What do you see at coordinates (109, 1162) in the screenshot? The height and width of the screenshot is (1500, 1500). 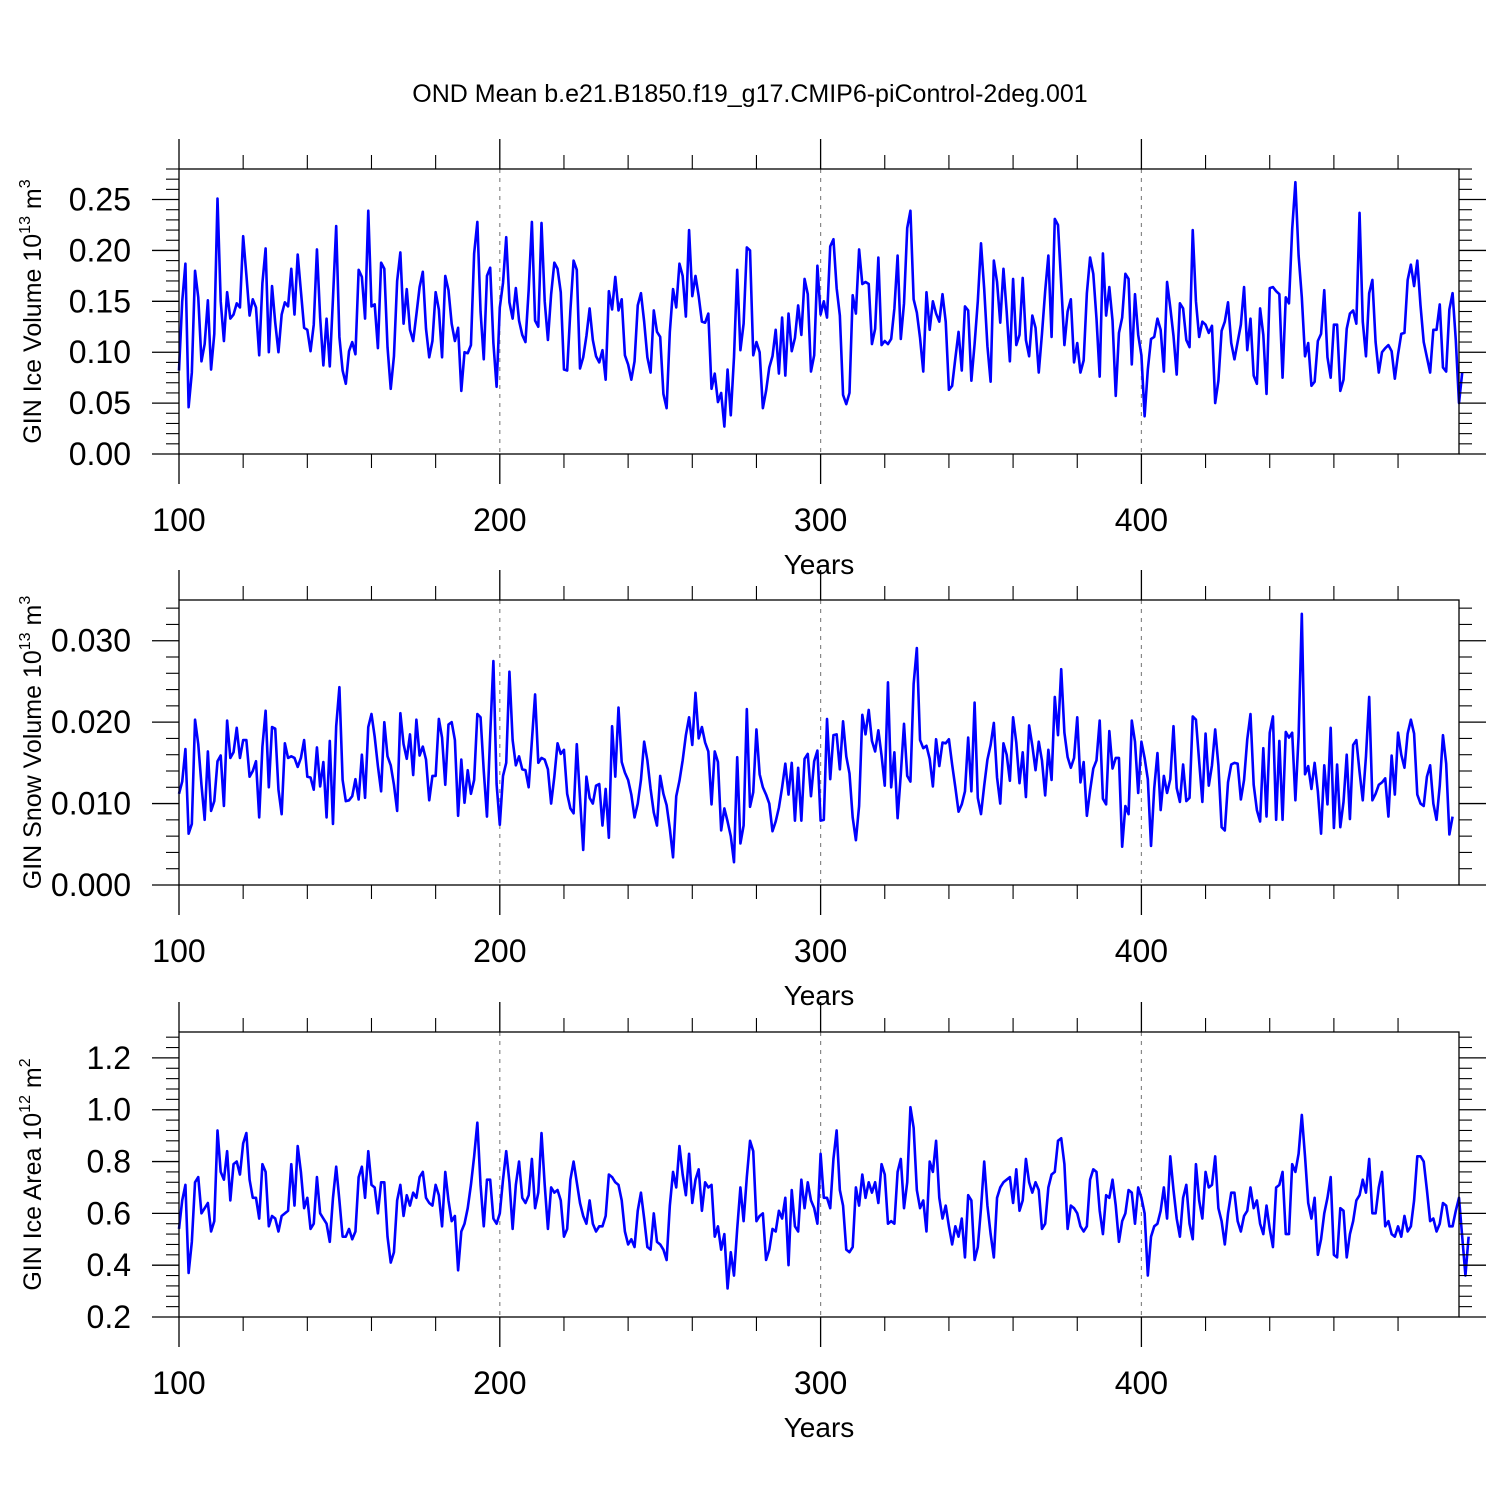 I see `y-tick-label: 0.8` at bounding box center [109, 1162].